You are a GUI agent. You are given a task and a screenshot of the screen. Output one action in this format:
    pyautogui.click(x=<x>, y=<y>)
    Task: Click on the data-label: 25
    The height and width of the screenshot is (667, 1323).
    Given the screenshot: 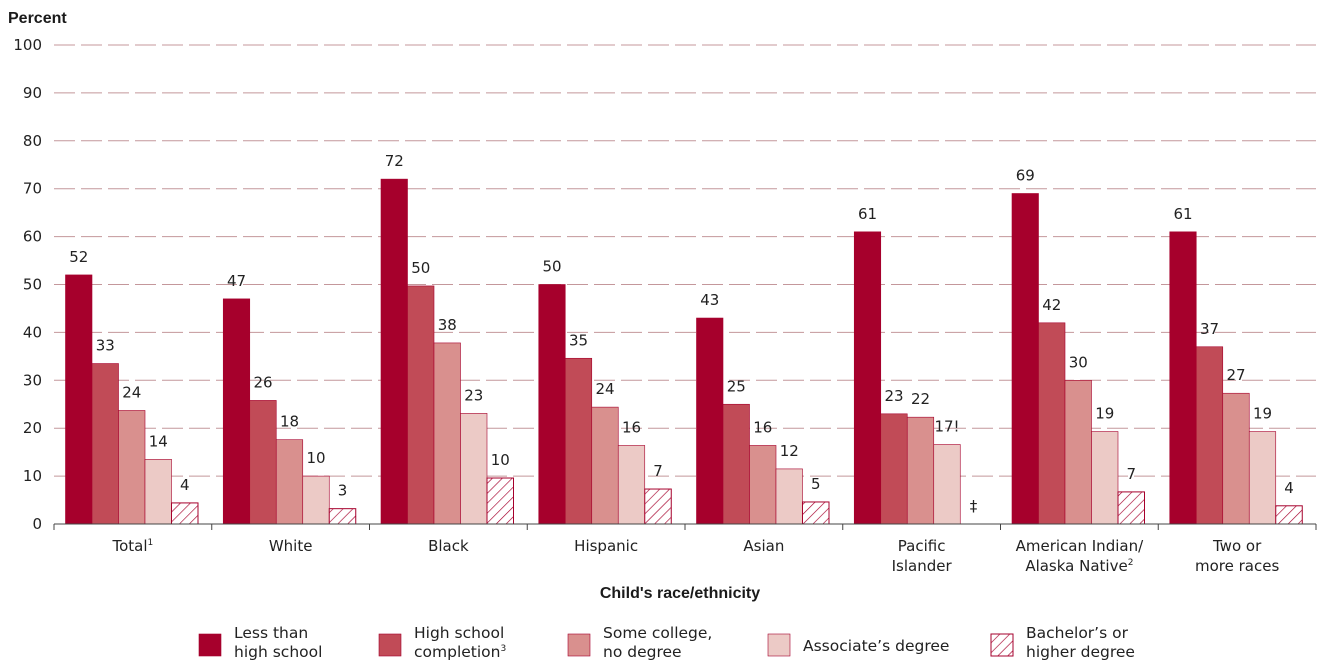 What is the action you would take?
    pyautogui.click(x=736, y=386)
    